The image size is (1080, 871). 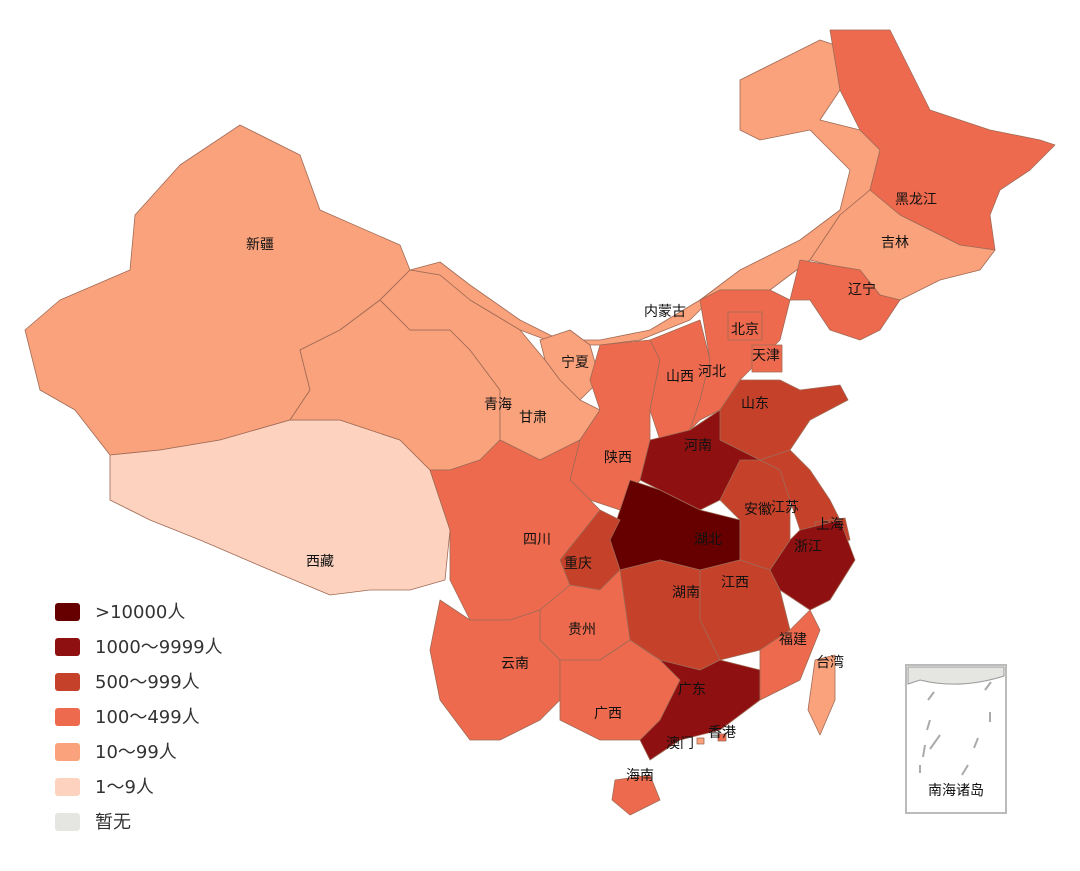 I want to click on region-label: 四川, so click(x=537, y=540).